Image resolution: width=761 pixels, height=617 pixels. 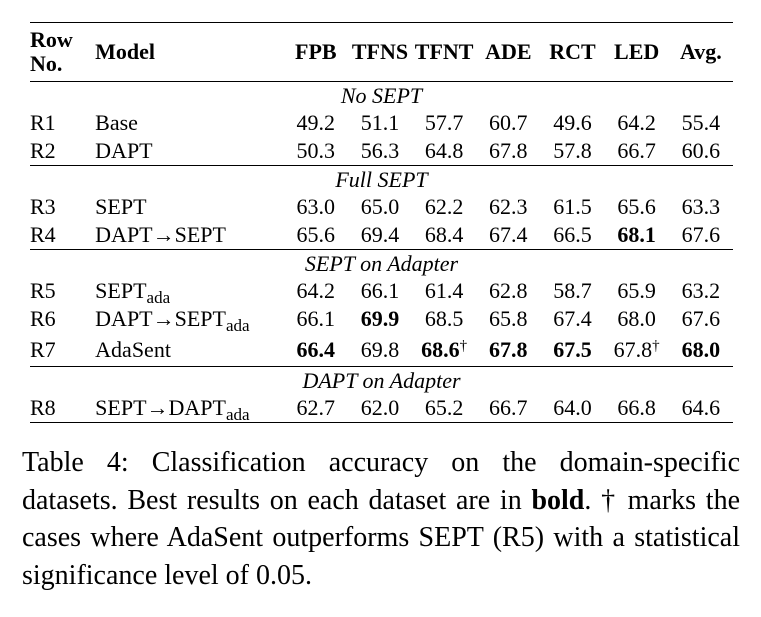 I want to click on table-row: R1 Base 49.2 51.1 57.7 60.7 49.6 64.2 55.4, so click(x=381, y=123).